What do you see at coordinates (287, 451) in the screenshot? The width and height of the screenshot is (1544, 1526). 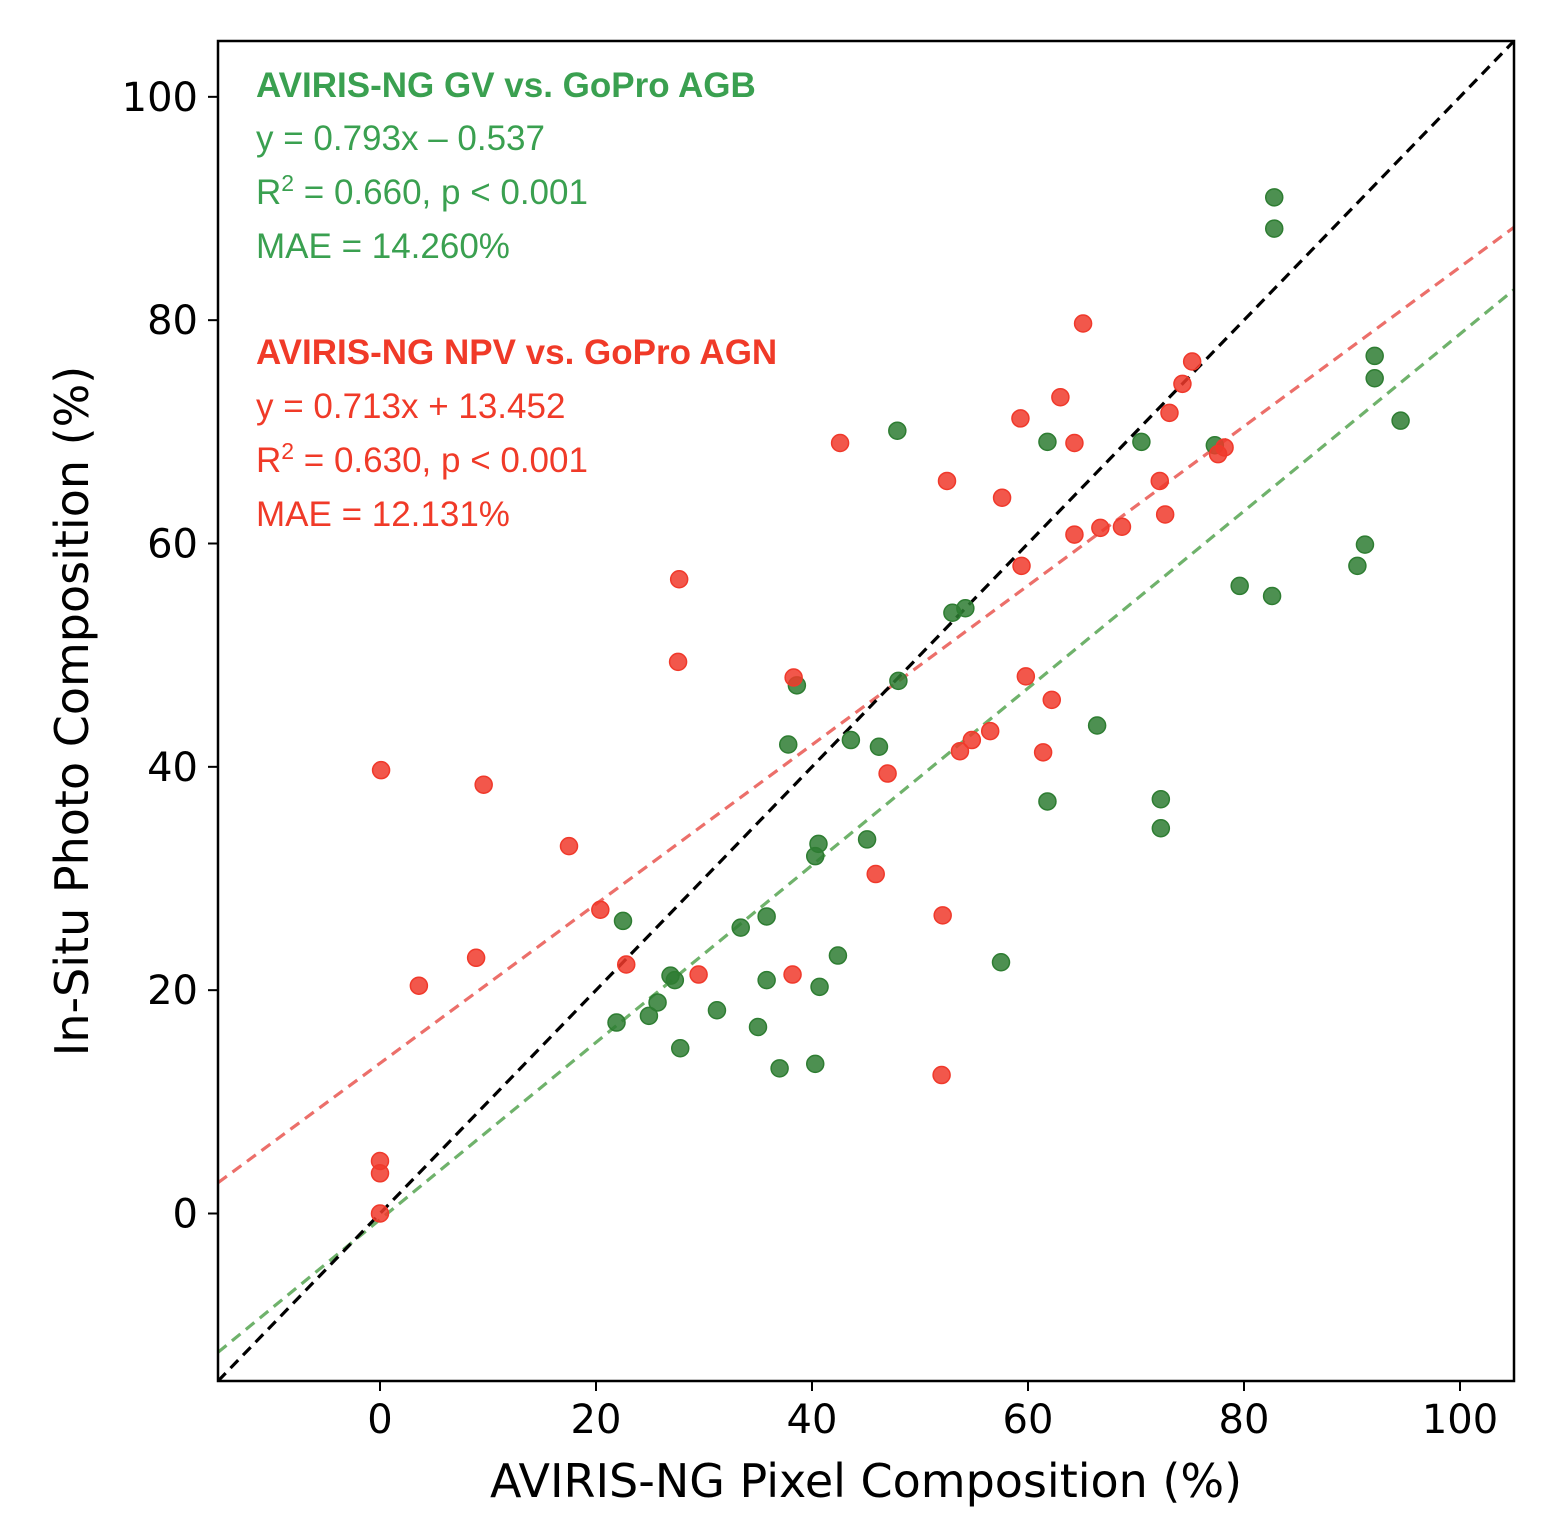 I see `npv-r2-sup: 2` at bounding box center [287, 451].